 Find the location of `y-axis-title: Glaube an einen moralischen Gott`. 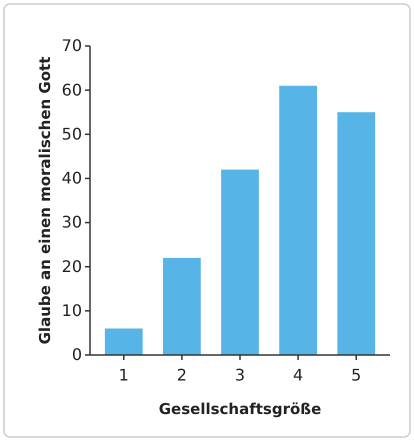

y-axis-title: Glaube an einen moralischen Gott is located at coordinates (45, 200).